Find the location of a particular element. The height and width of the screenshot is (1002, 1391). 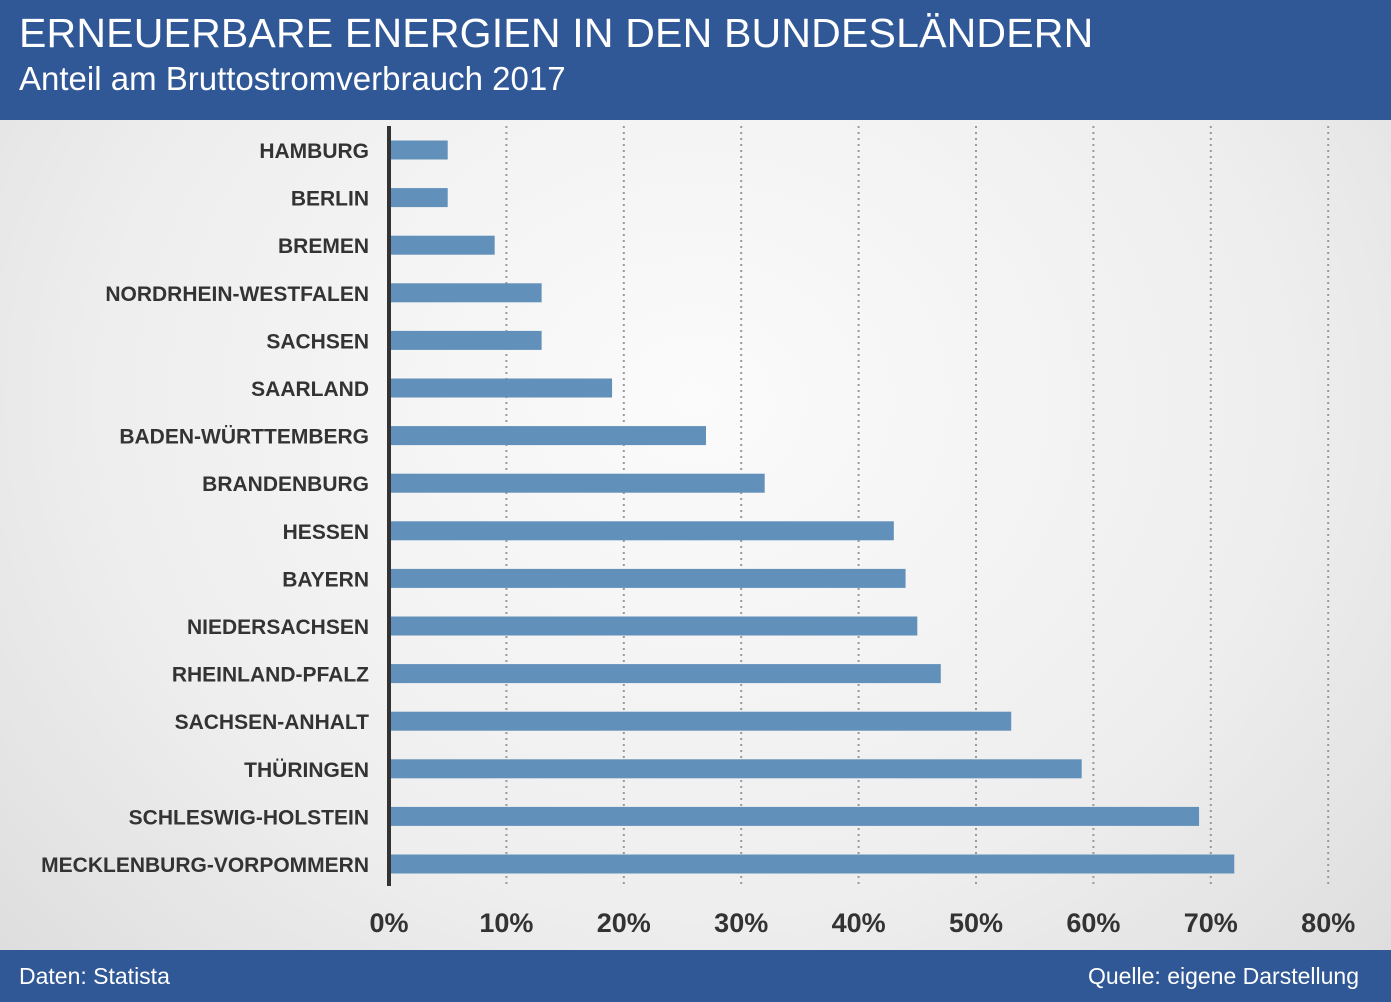

chart-subtitle: Anteil am Bruttostromverbrauch 2017 is located at coordinates (292, 78).